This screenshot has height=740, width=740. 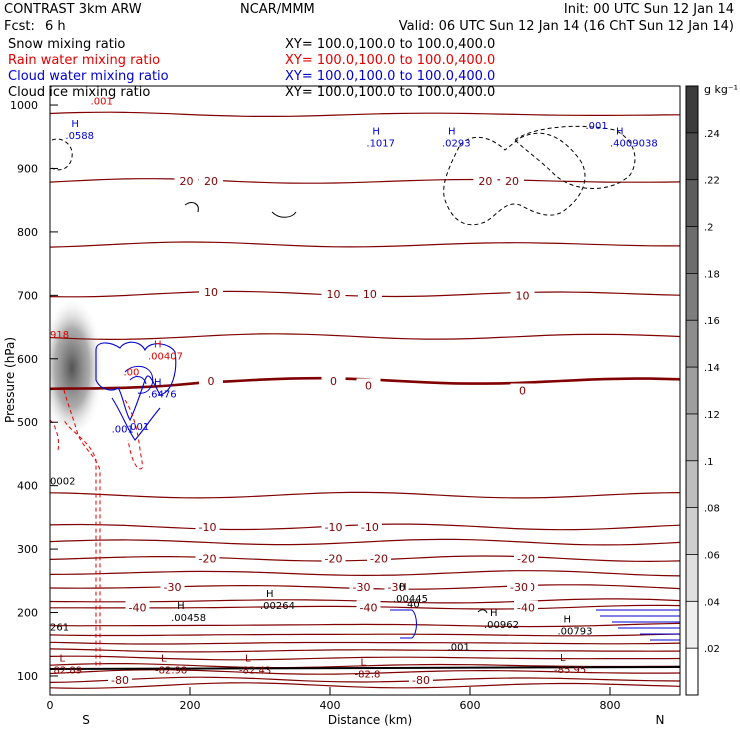 What do you see at coordinates (365, 650) in the screenshot?
I see `isotherm--60` at bounding box center [365, 650].